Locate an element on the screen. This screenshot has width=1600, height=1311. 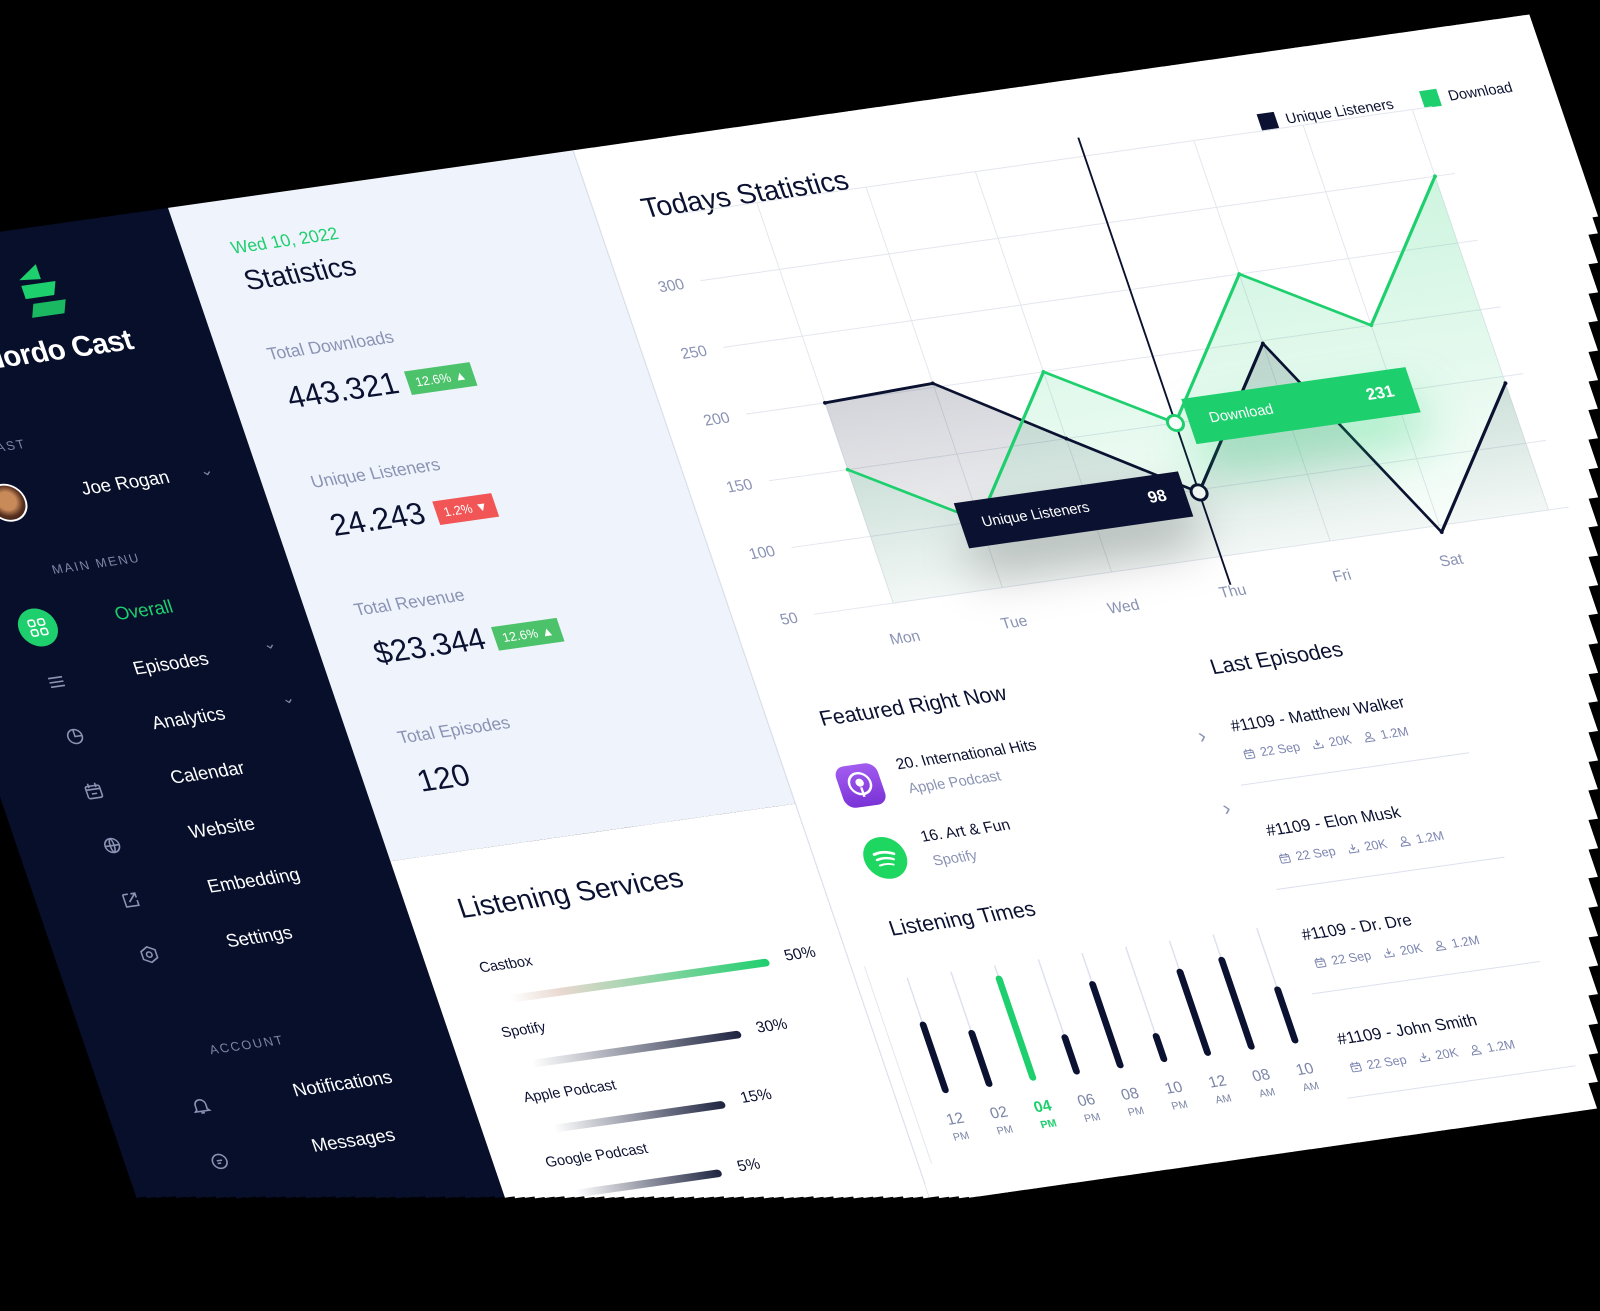
episode-item: #1109 - Elon Musk 22 Sep 20K 1.2M is located at coordinates (1387, 842).